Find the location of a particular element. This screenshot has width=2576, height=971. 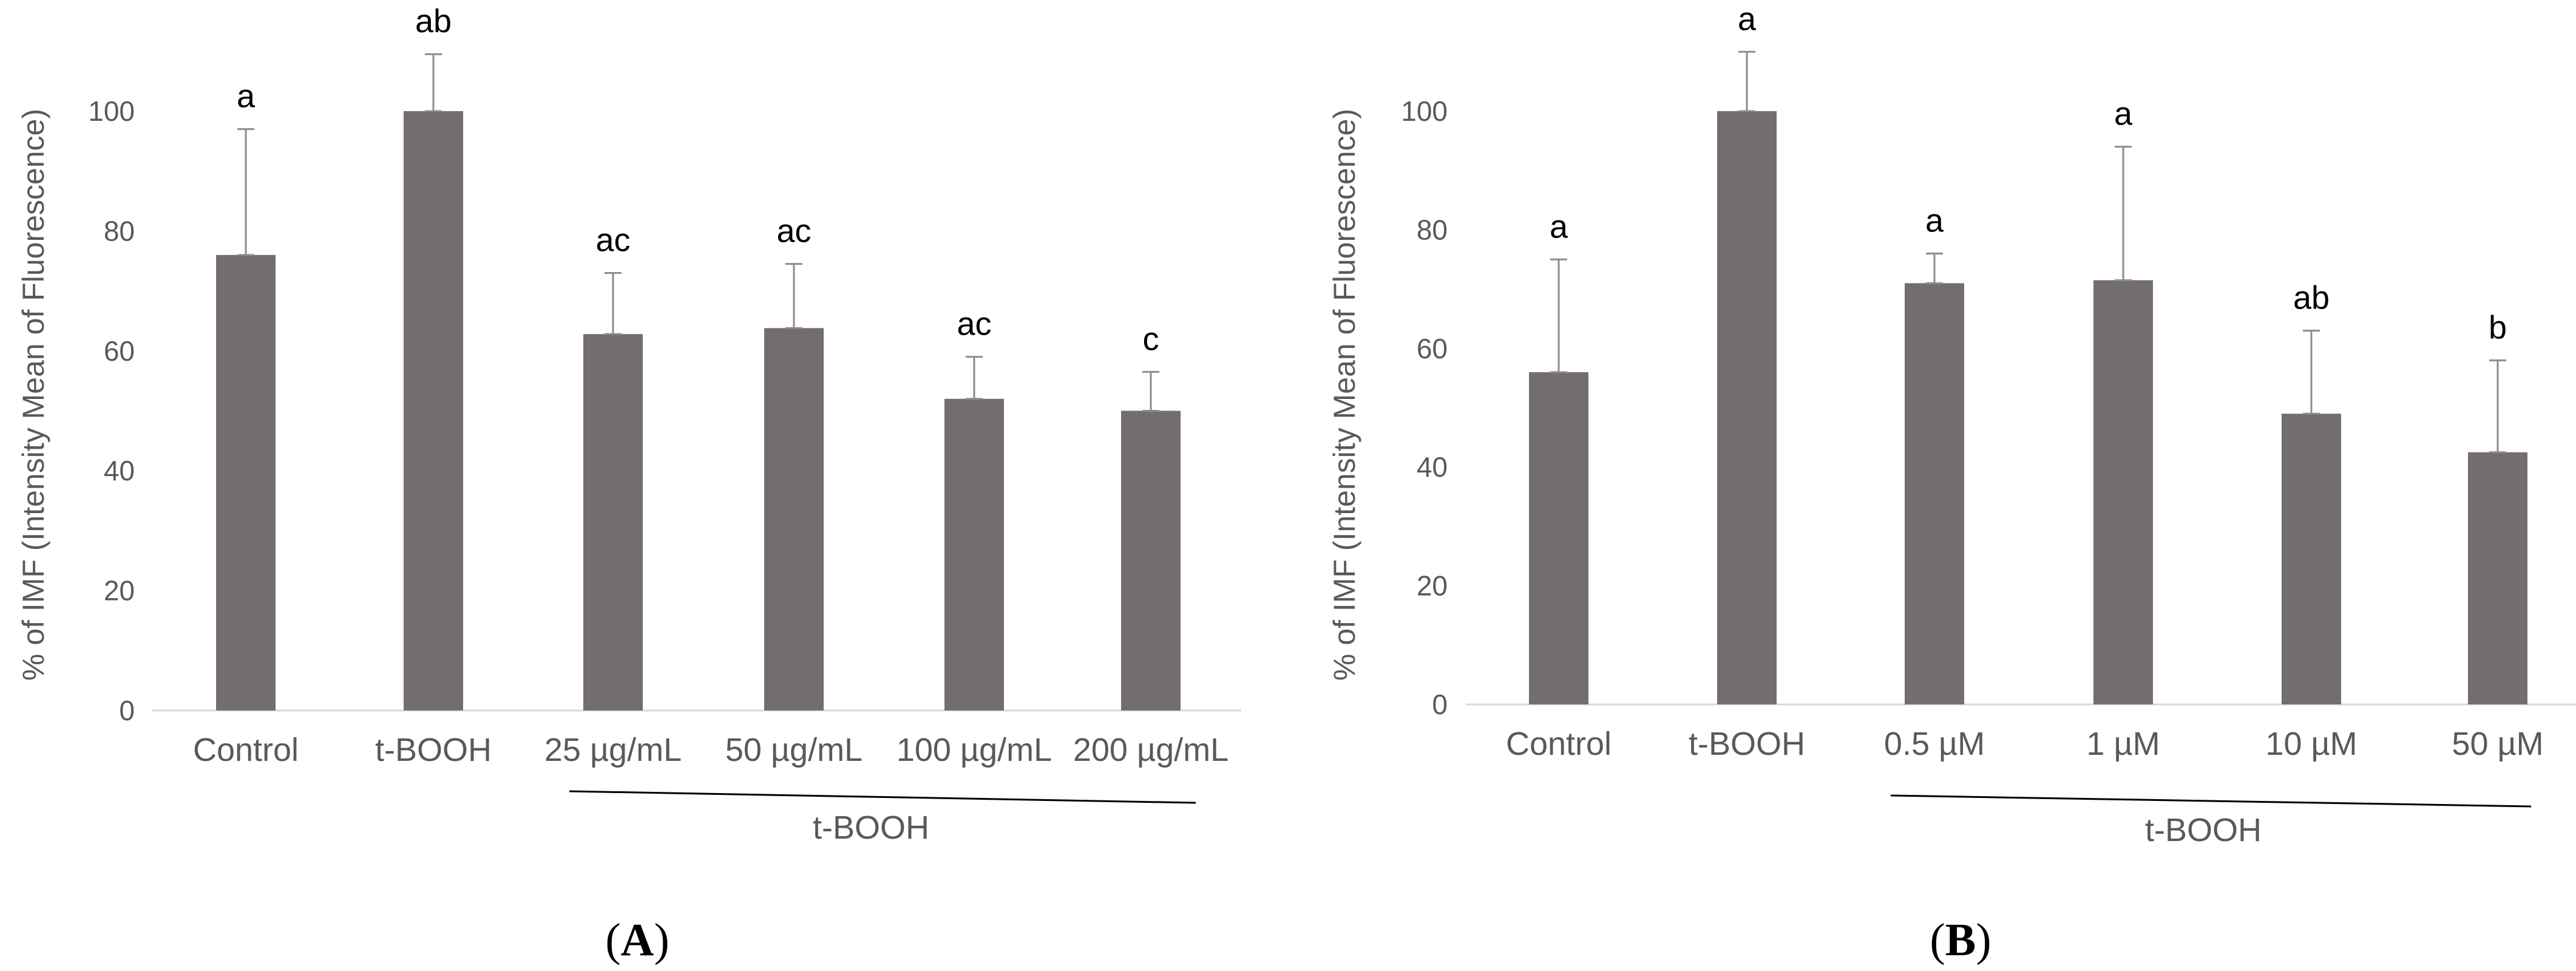

error-bars is located at coordinates (698, 232).